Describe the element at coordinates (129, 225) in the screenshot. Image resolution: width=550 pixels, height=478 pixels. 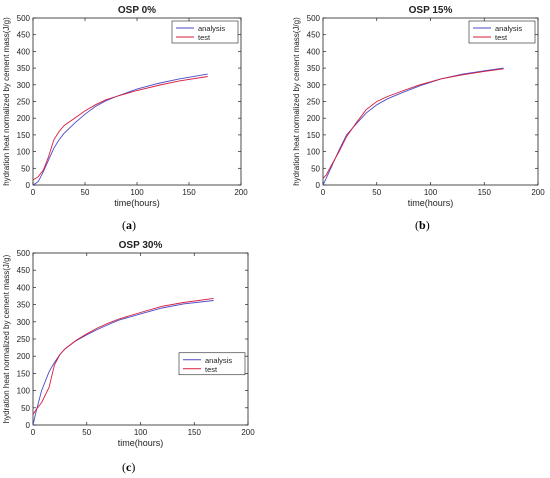
I see `caption-a: (a)` at that location.